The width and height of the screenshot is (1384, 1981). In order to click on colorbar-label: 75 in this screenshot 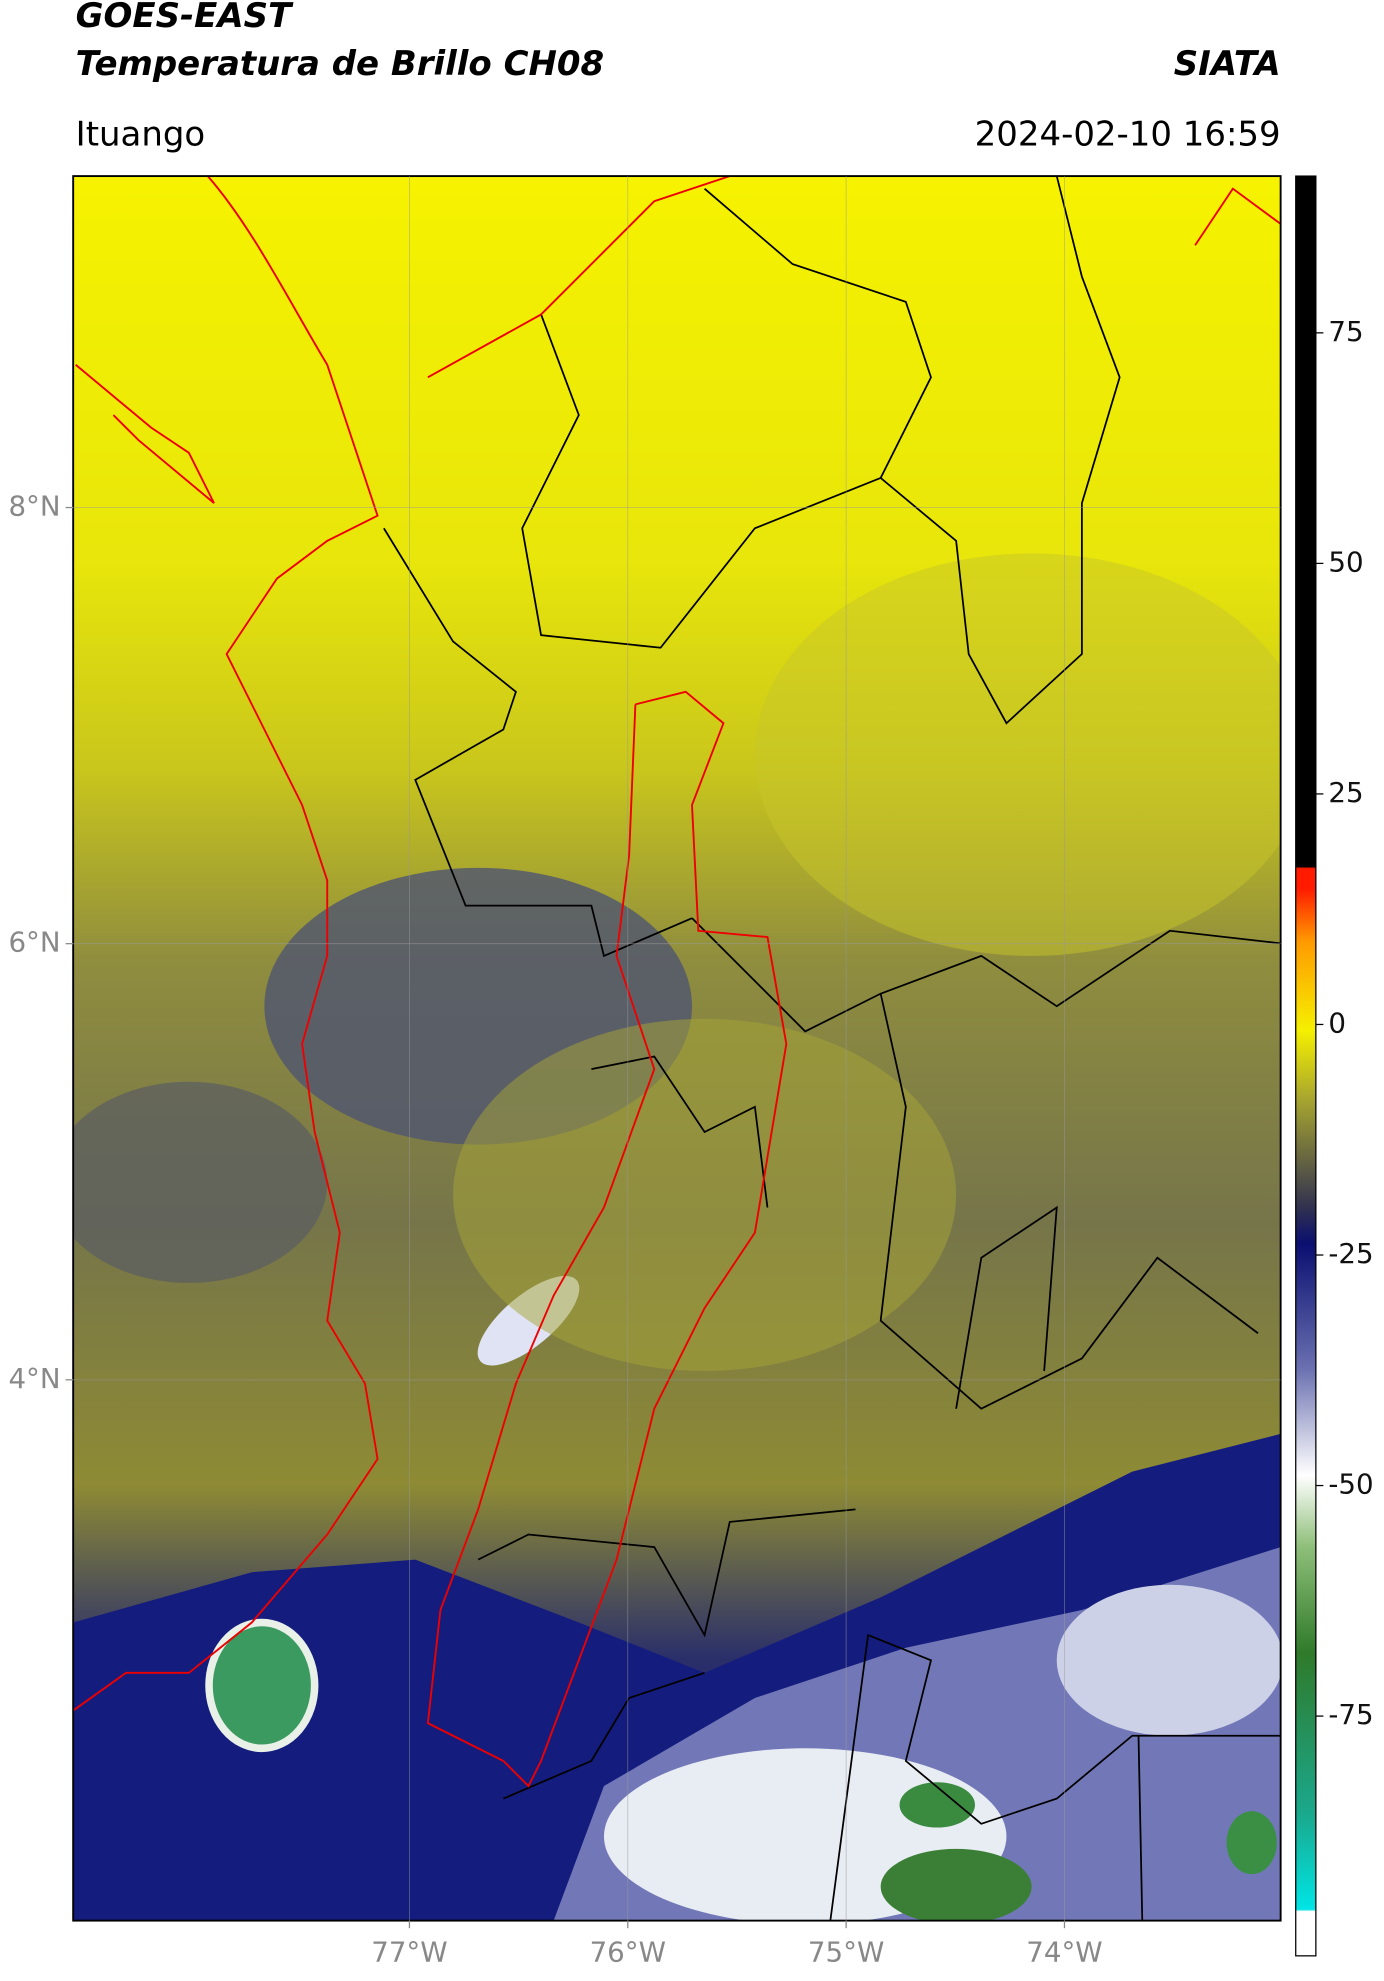, I will do `click(1345, 331)`.